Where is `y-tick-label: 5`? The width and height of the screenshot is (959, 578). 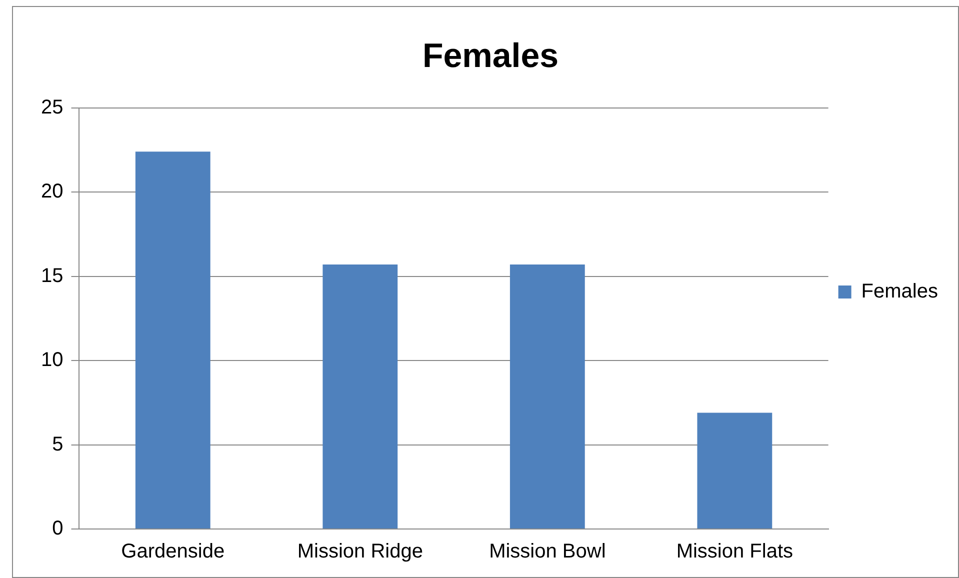 y-tick-label: 5 is located at coordinates (58, 444).